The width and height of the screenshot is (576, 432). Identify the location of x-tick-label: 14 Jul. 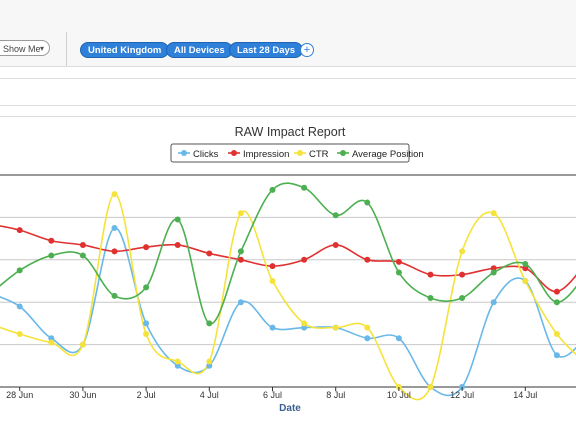
(525, 395).